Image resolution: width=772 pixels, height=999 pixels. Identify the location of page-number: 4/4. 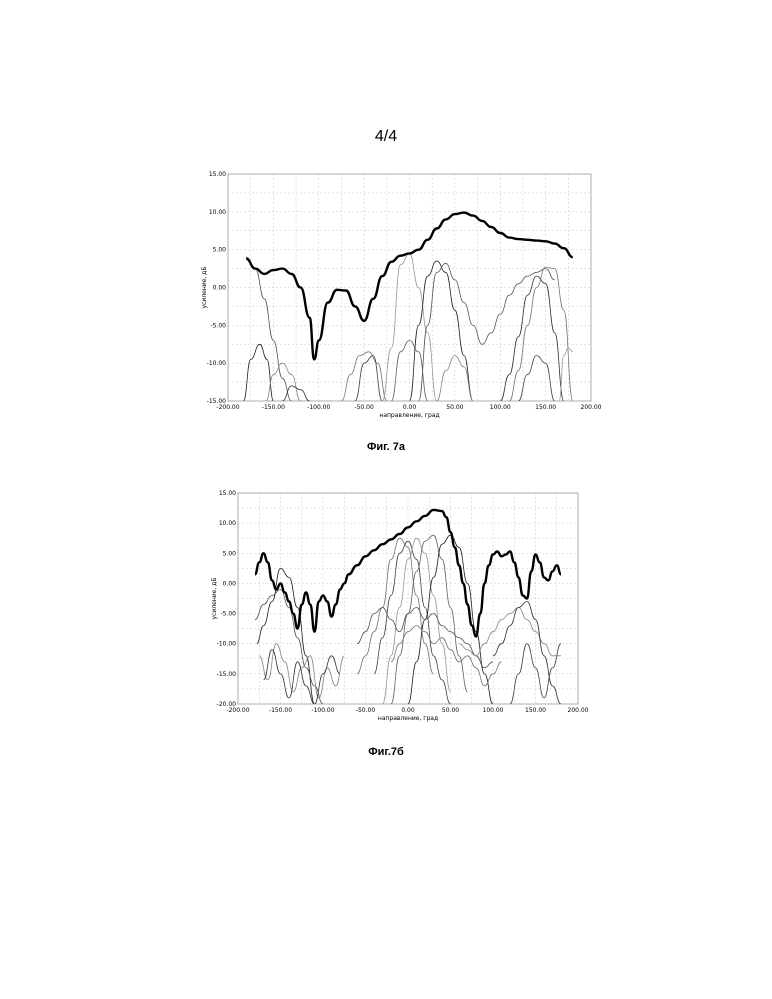
(386, 137).